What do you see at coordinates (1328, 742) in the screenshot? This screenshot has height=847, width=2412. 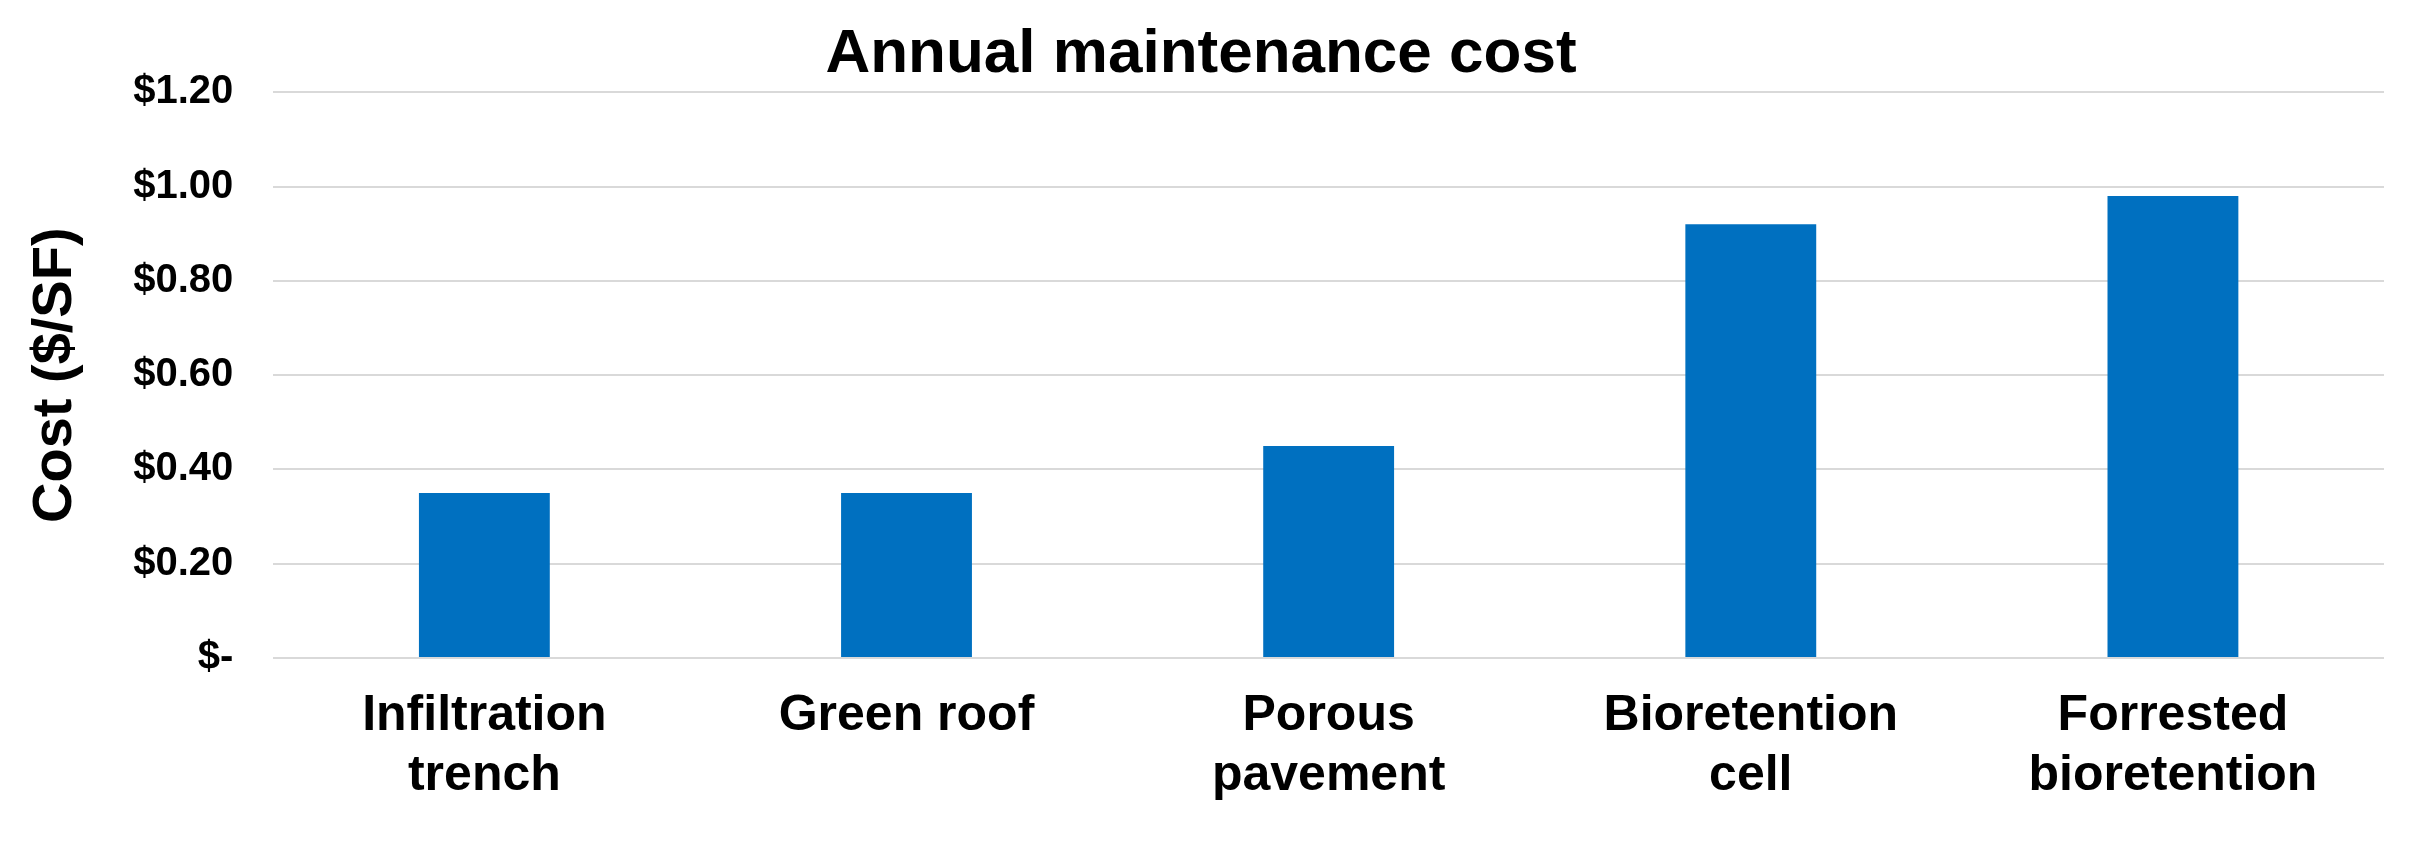 I see `x-tick-label: Porous pavement` at bounding box center [1328, 742].